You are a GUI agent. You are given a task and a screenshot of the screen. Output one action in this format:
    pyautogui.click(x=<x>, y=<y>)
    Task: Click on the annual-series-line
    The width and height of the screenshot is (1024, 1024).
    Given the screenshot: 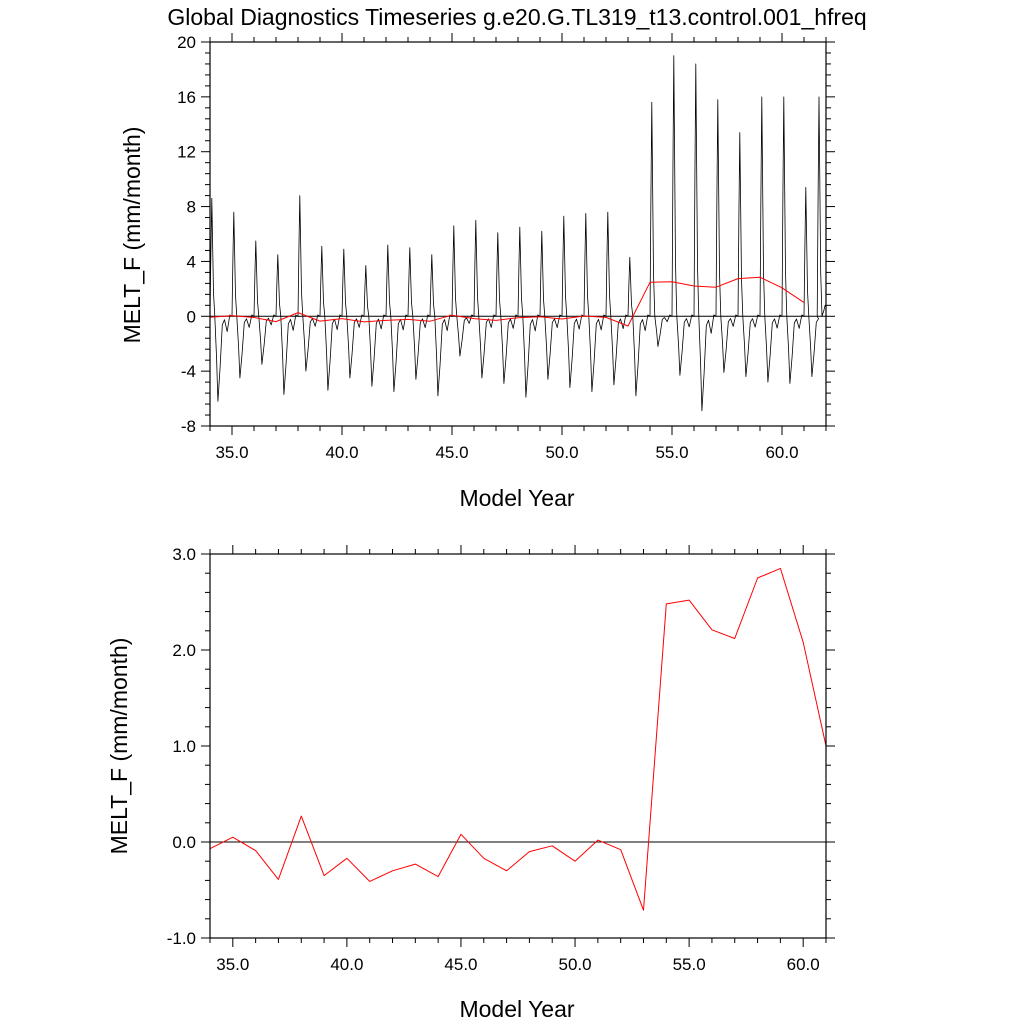 What is the action you would take?
    pyautogui.click(x=507, y=301)
    